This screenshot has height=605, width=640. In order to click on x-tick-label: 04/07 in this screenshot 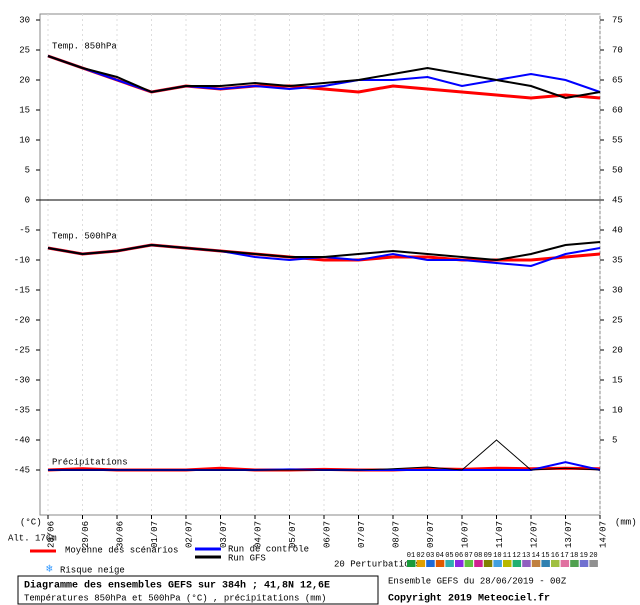, I will do `click(258, 534)`.